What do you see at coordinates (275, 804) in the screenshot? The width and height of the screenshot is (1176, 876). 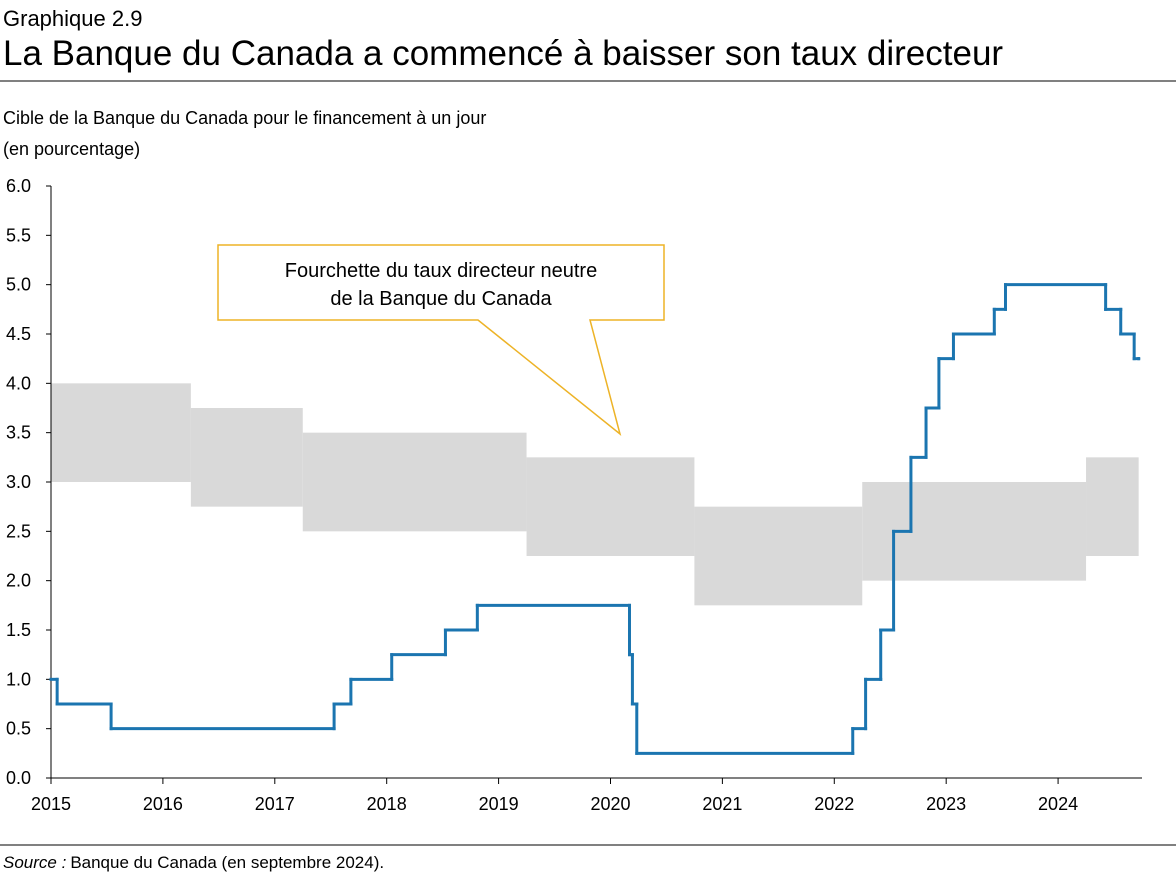 I see `x-tick-label: 2017` at bounding box center [275, 804].